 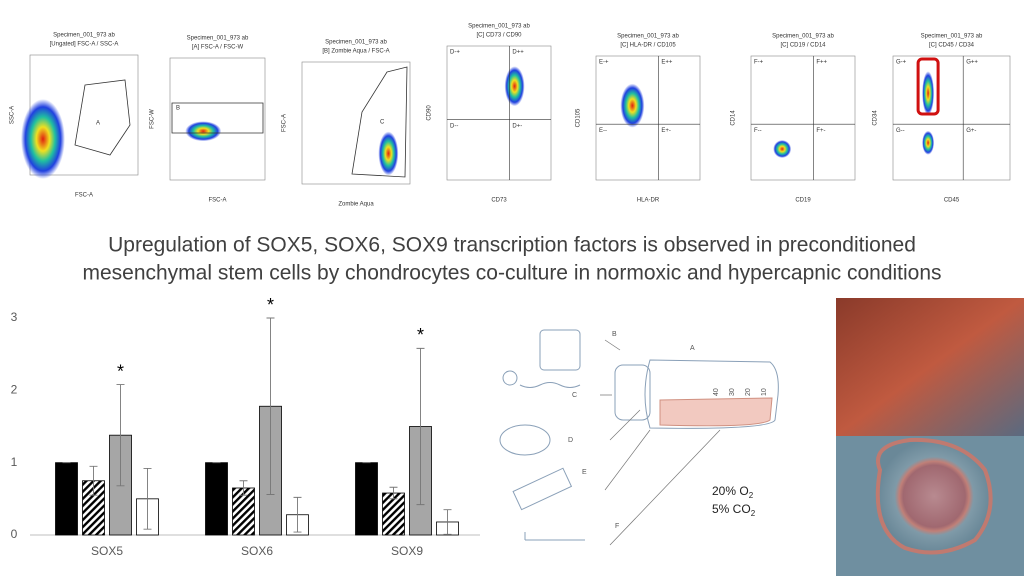 What do you see at coordinates (711, 394) in the screenshot?
I see `flask` at bounding box center [711, 394].